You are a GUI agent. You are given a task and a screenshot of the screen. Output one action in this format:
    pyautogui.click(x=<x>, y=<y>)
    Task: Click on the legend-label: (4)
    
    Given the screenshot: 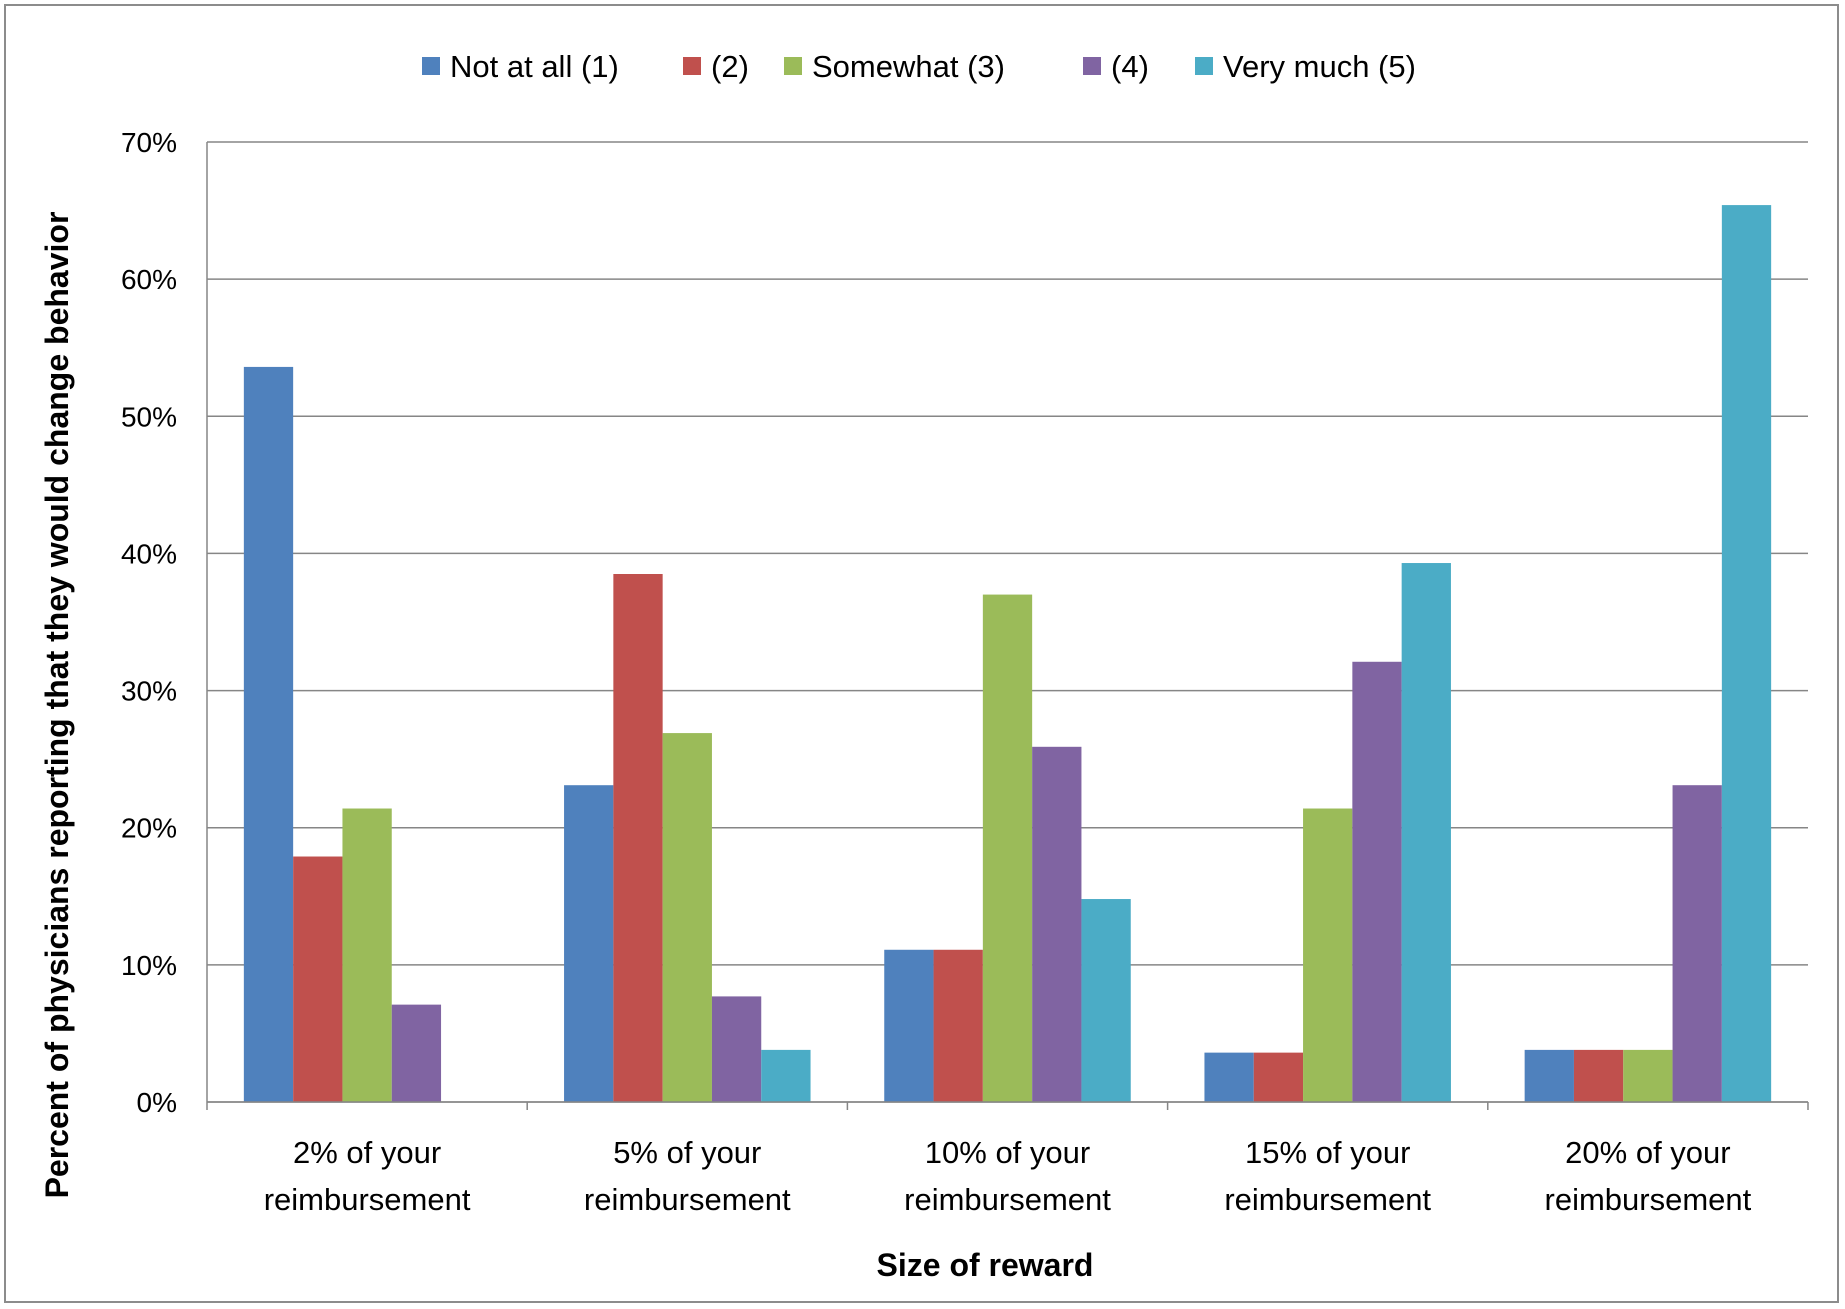 What is the action you would take?
    pyautogui.click(x=1130, y=66)
    